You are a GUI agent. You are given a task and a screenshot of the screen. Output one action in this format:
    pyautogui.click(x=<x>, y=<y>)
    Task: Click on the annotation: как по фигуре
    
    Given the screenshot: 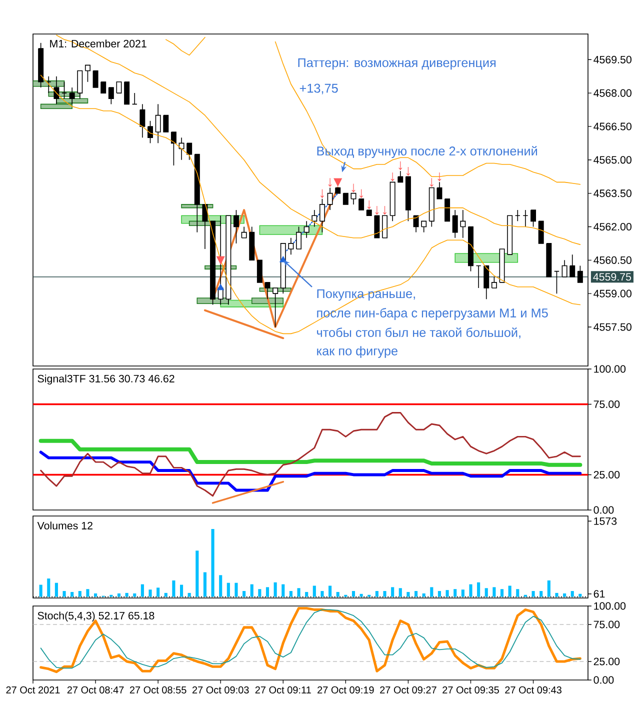 What is the action you would take?
    pyautogui.click(x=357, y=352)
    